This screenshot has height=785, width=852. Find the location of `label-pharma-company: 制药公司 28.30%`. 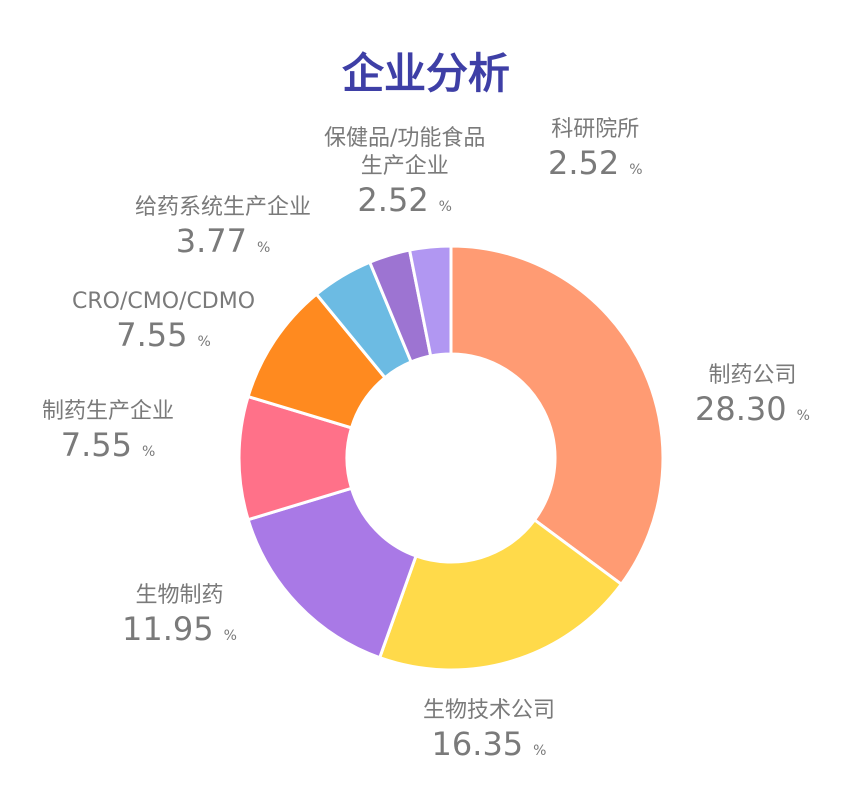

label-pharma-company: 制药公司 28.30% is located at coordinates (752, 398).